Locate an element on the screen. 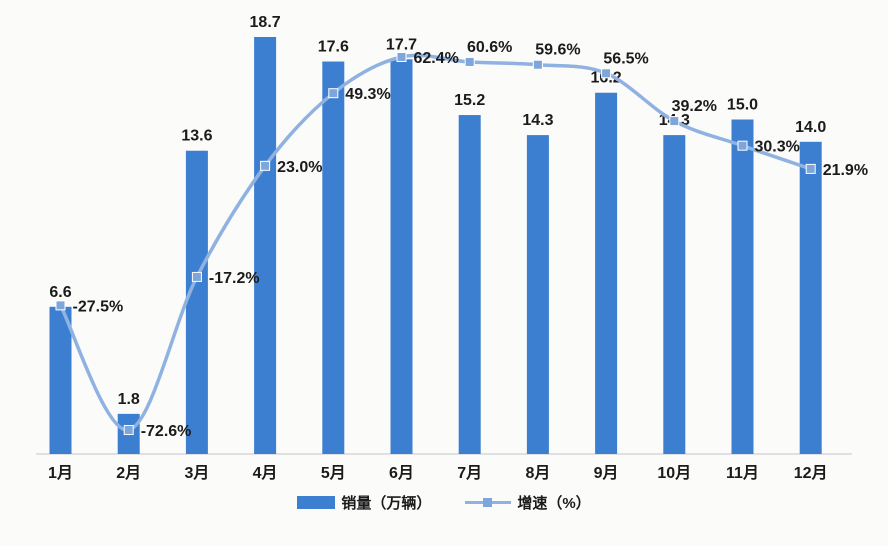 This screenshot has height=546, width=888. bar-value-label: 14.0 is located at coordinates (810, 127).